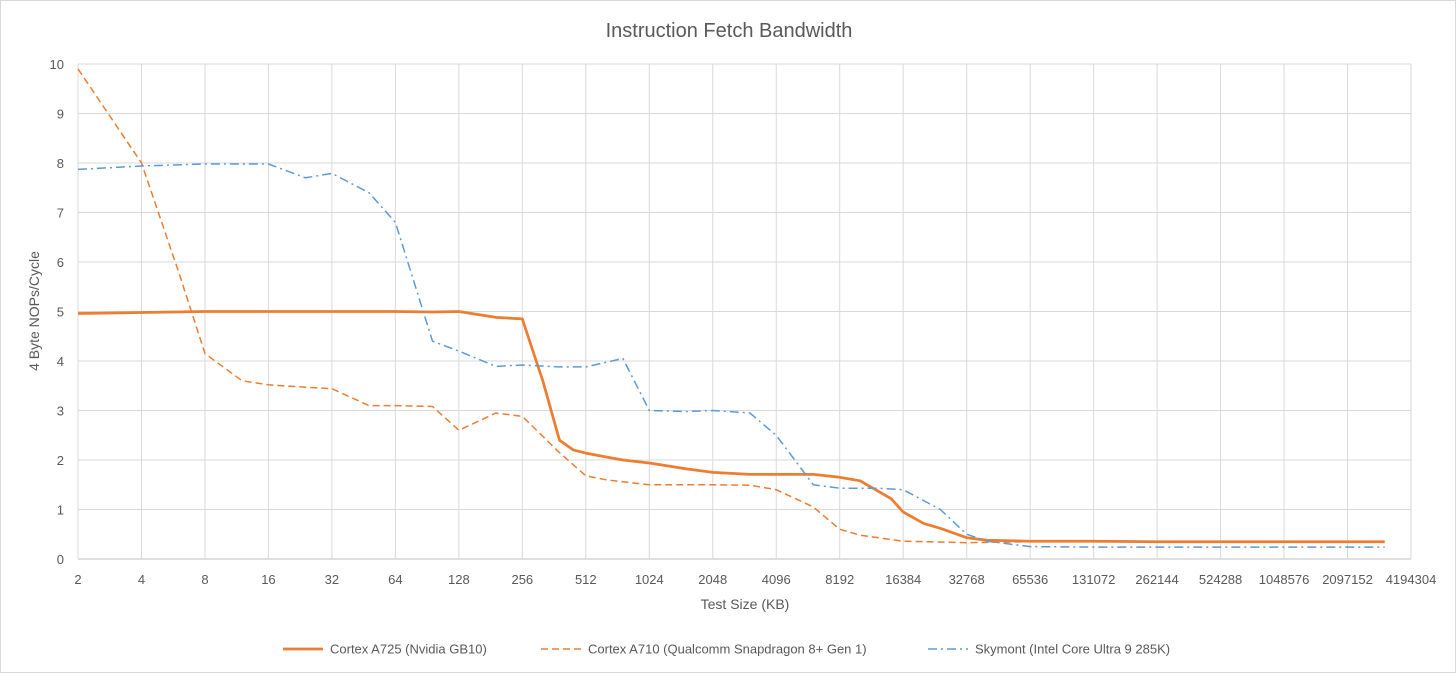 The image size is (1456, 674). What do you see at coordinates (522, 579) in the screenshot?
I see `x-tick-label: 256` at bounding box center [522, 579].